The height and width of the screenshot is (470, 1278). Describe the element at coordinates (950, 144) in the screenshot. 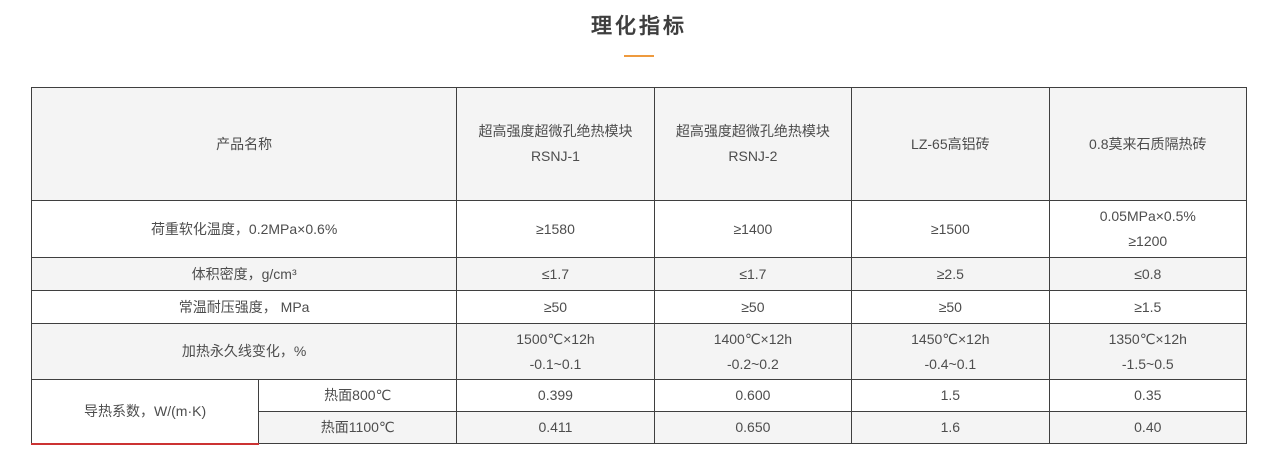

I see `column-header-lz65: LZ-65高铝砖` at that location.